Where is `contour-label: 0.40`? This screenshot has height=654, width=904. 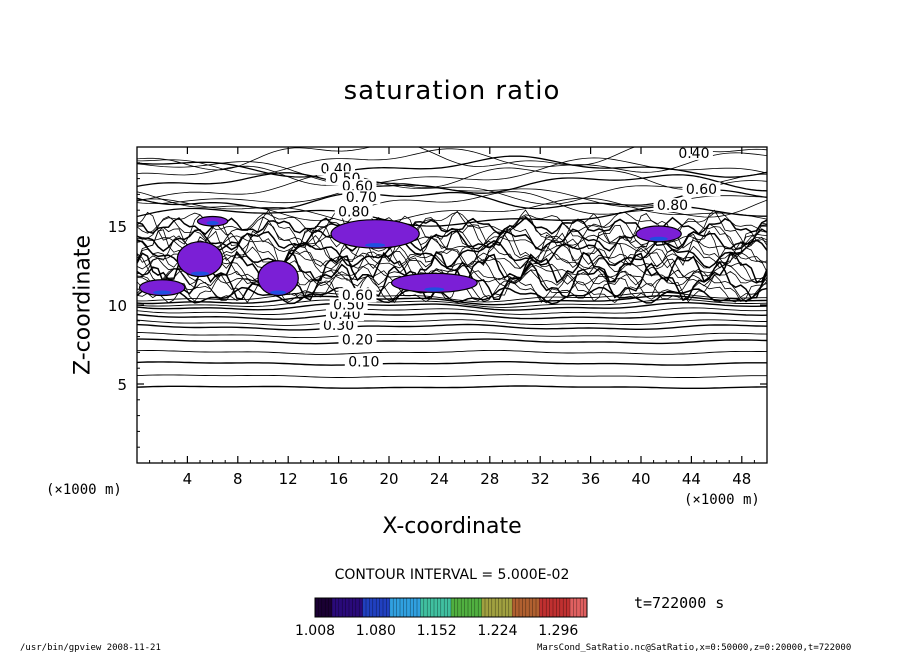
contour-label: 0.40 is located at coordinates (693, 154).